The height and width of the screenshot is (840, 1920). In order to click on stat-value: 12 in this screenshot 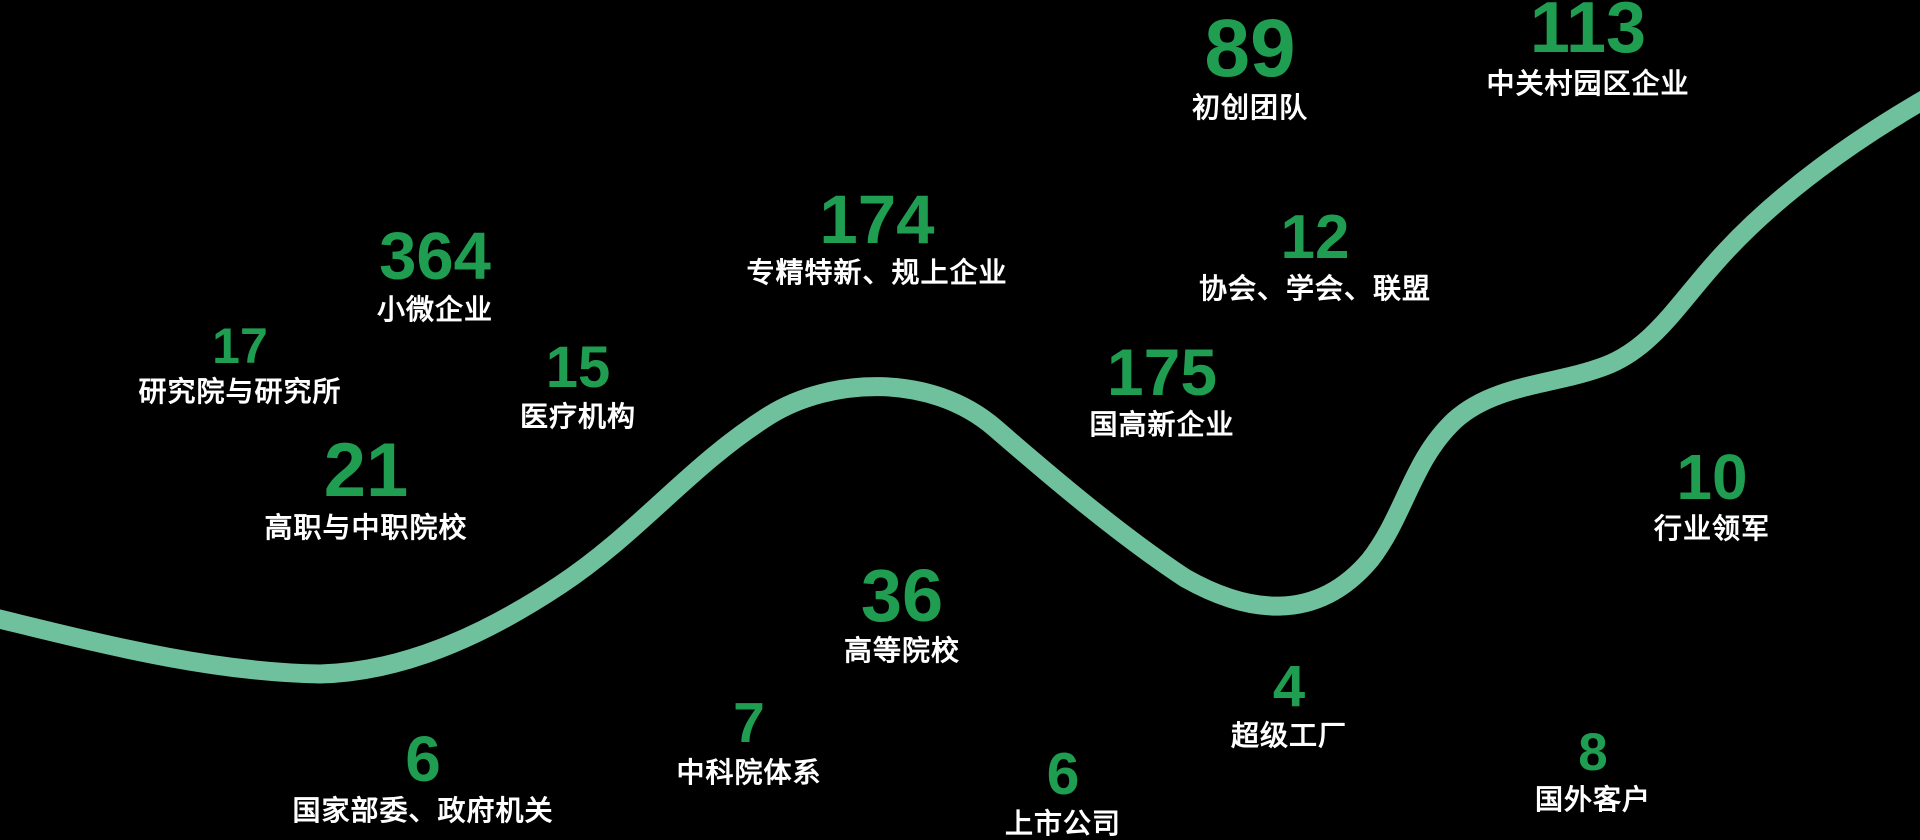, I will do `click(1315, 237)`.